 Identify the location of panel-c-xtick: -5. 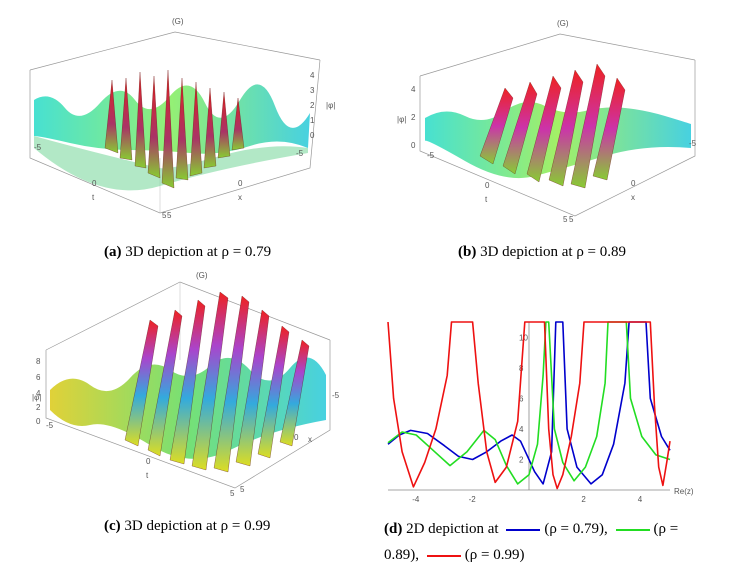
(336, 395).